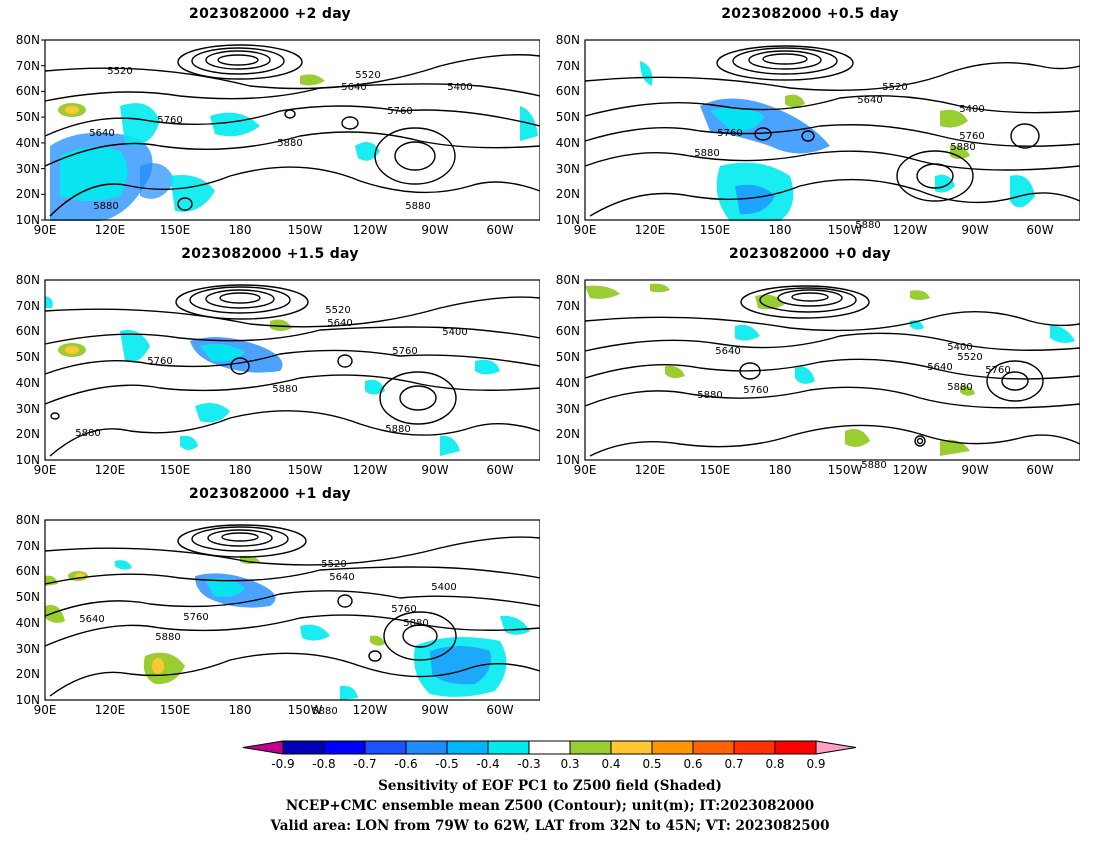  Describe the element at coordinates (733, 764) in the screenshot. I see `colorbar-tick-label: 0.7` at that location.